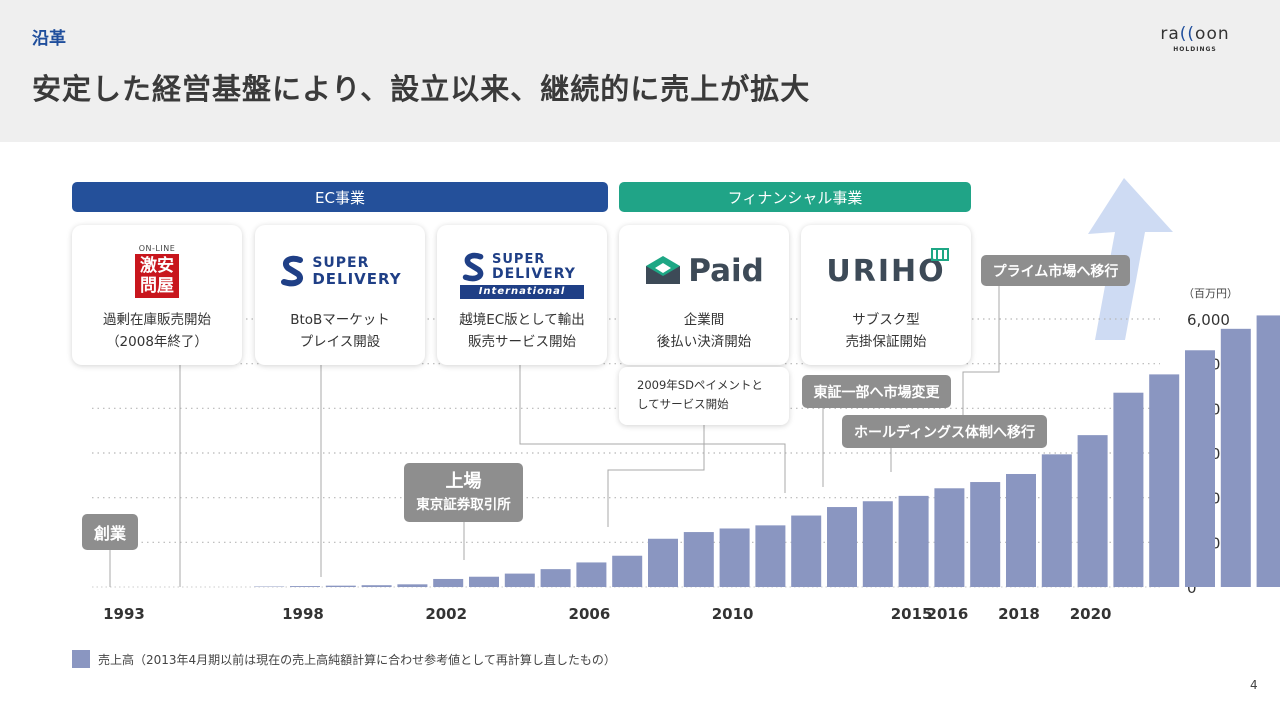 The height and width of the screenshot is (720, 1280). I want to click on bar-1999, so click(340, 586).